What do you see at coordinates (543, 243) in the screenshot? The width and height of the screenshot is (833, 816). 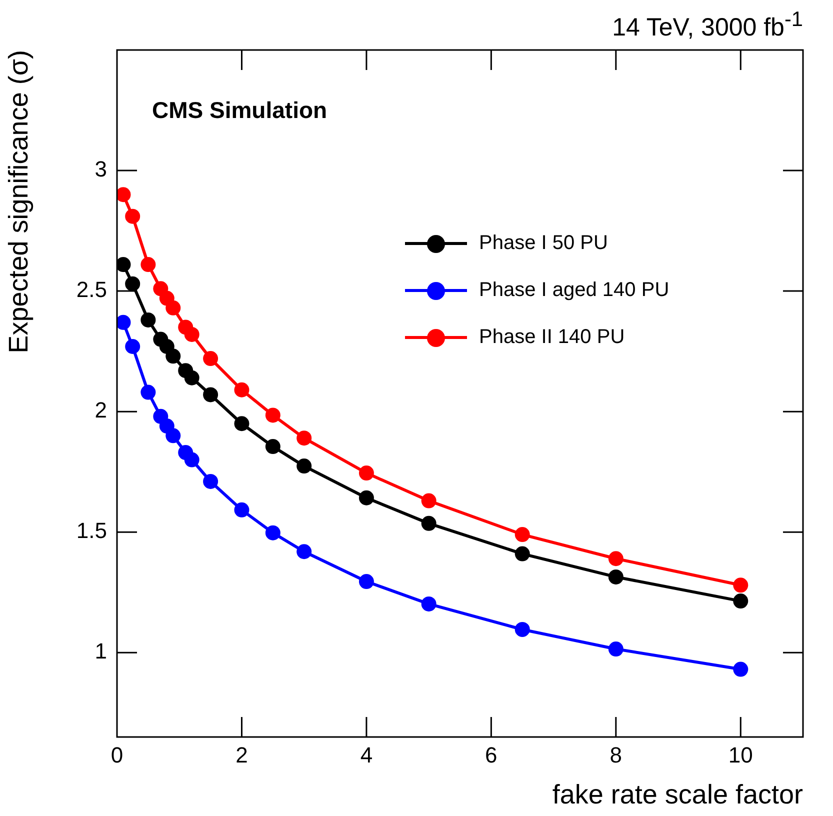 I see `legend-label: Phase I 50 PU` at bounding box center [543, 243].